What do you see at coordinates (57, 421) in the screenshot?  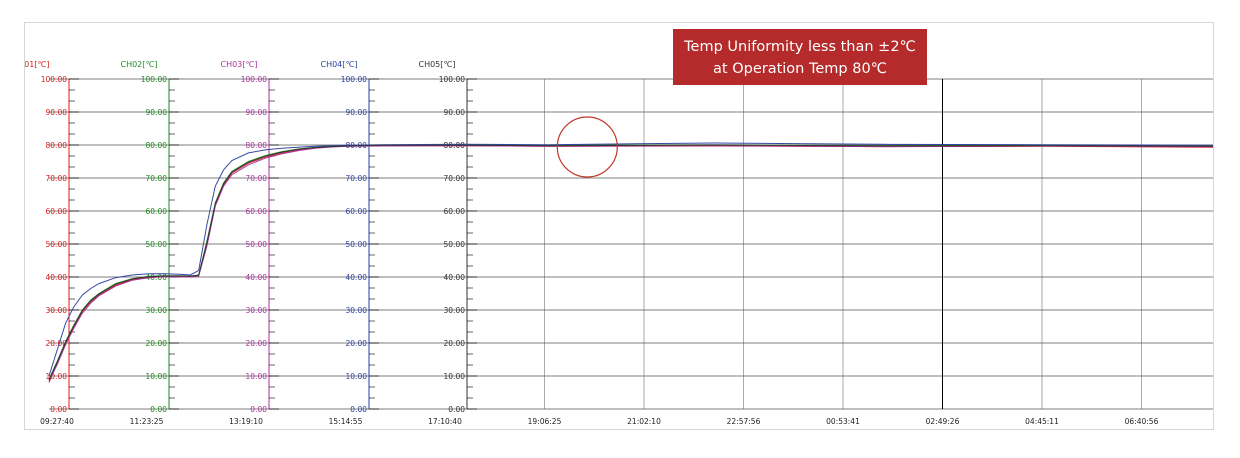 I see `x-tick-label: 09:27:40` at bounding box center [57, 421].